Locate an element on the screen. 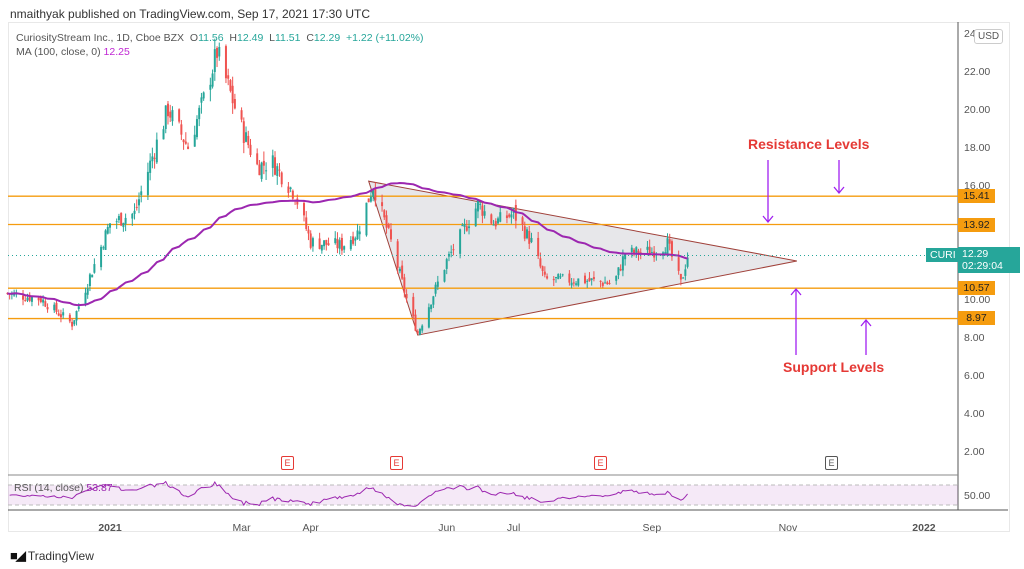 Image resolution: width=1024 pixels, height=569 pixels. rsi-value: 53.87 is located at coordinates (99, 488).